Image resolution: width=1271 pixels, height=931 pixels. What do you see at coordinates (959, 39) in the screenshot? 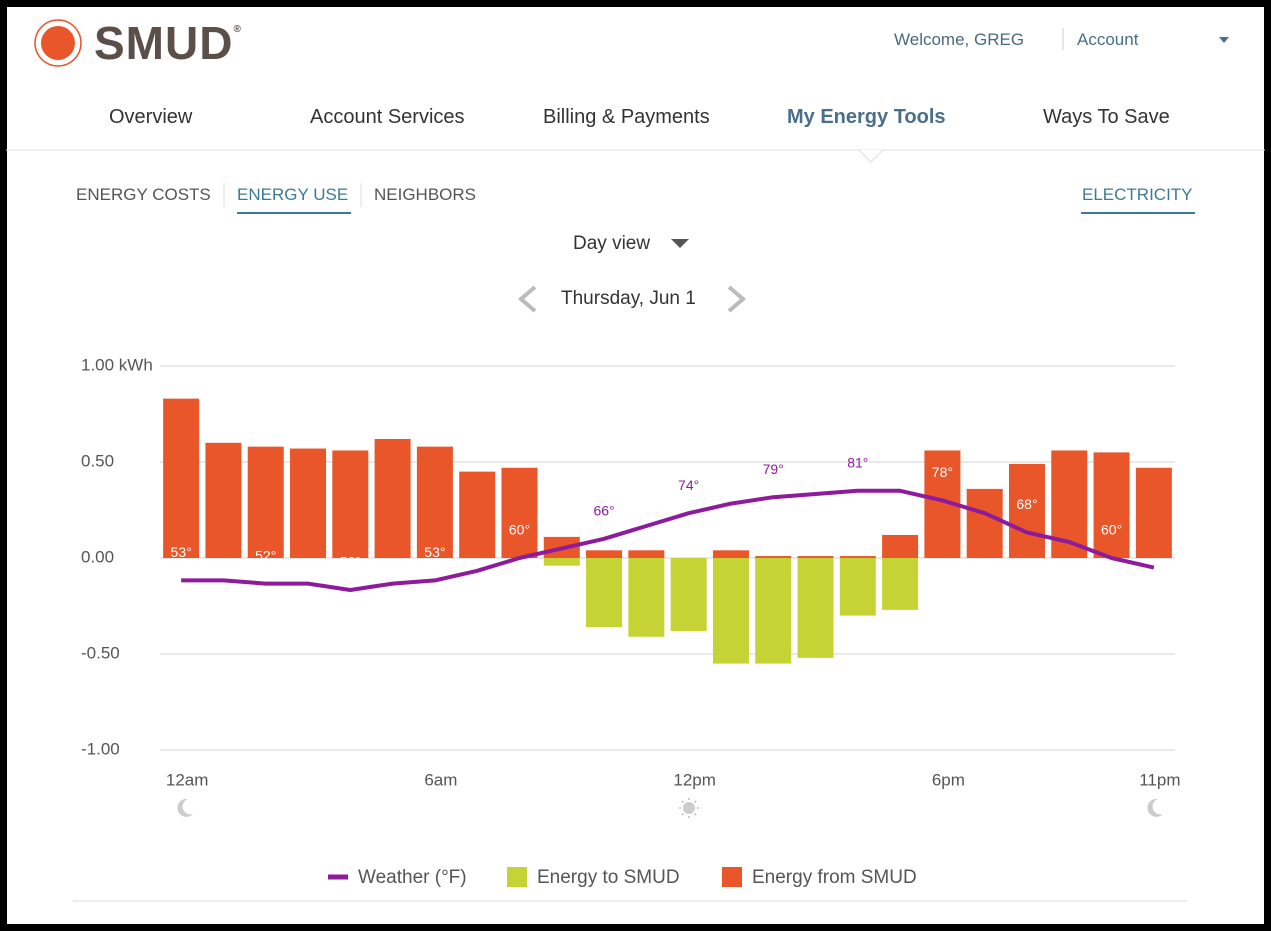
I see `welcome: Welcome, GREG` at bounding box center [959, 39].